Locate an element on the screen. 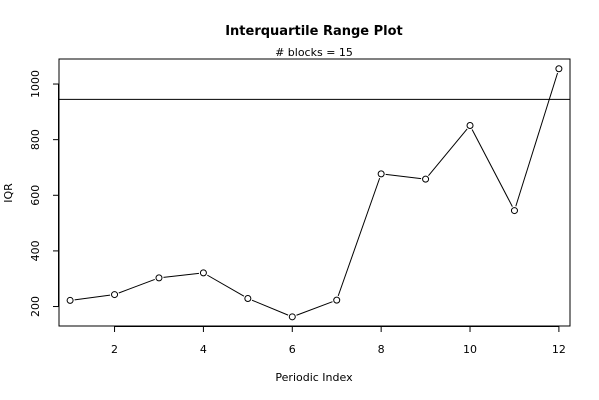 The image size is (599, 400). y-tick-label: 800 is located at coordinates (35, 139).